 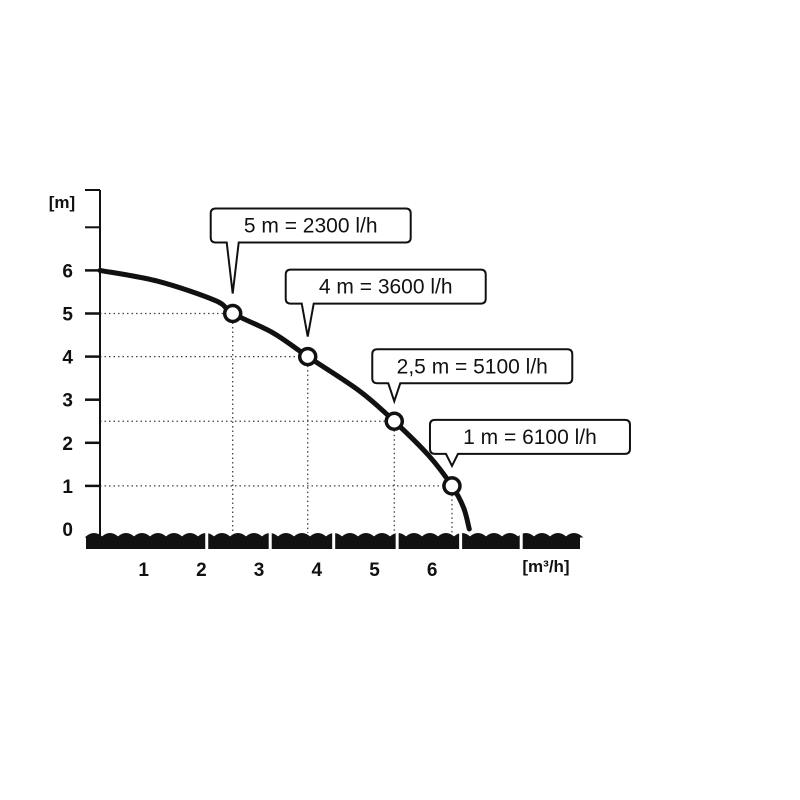 I want to click on y-tick-label: 3, so click(x=67, y=401).